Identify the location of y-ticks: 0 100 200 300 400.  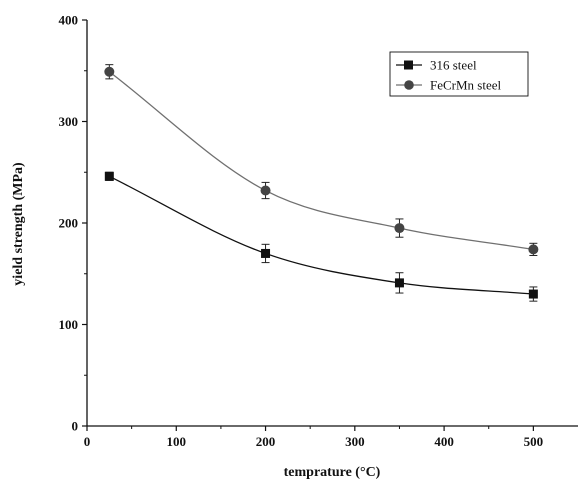
(73, 223).